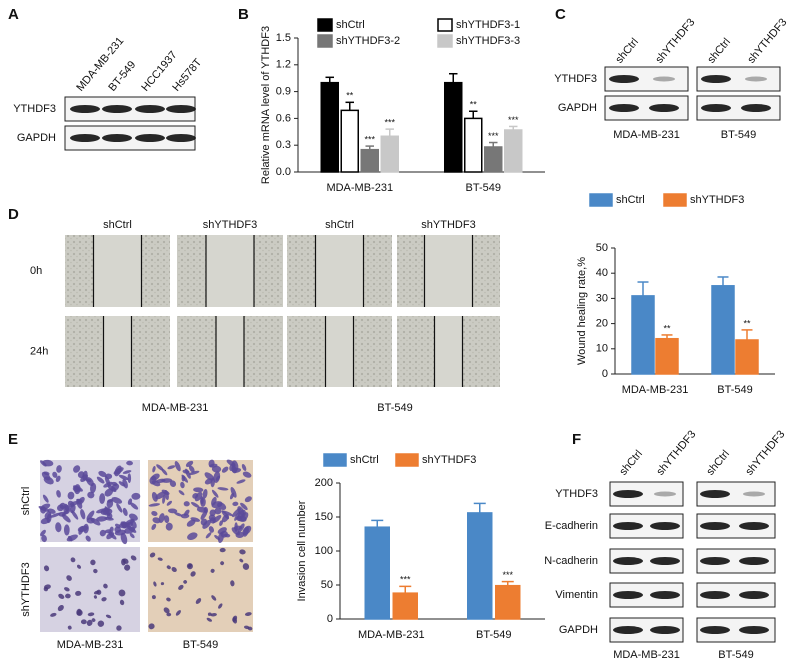  Describe the element at coordinates (488, 41) in the screenshot. I see `legend-label: shYTHDF3-3` at that location.